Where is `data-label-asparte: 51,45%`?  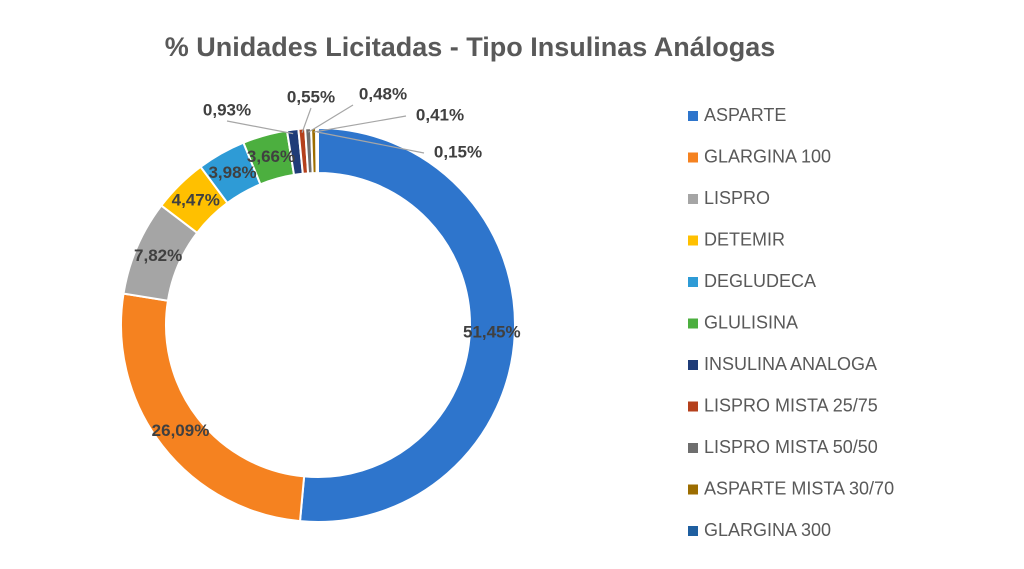
data-label-asparte: 51,45% is located at coordinates (492, 331).